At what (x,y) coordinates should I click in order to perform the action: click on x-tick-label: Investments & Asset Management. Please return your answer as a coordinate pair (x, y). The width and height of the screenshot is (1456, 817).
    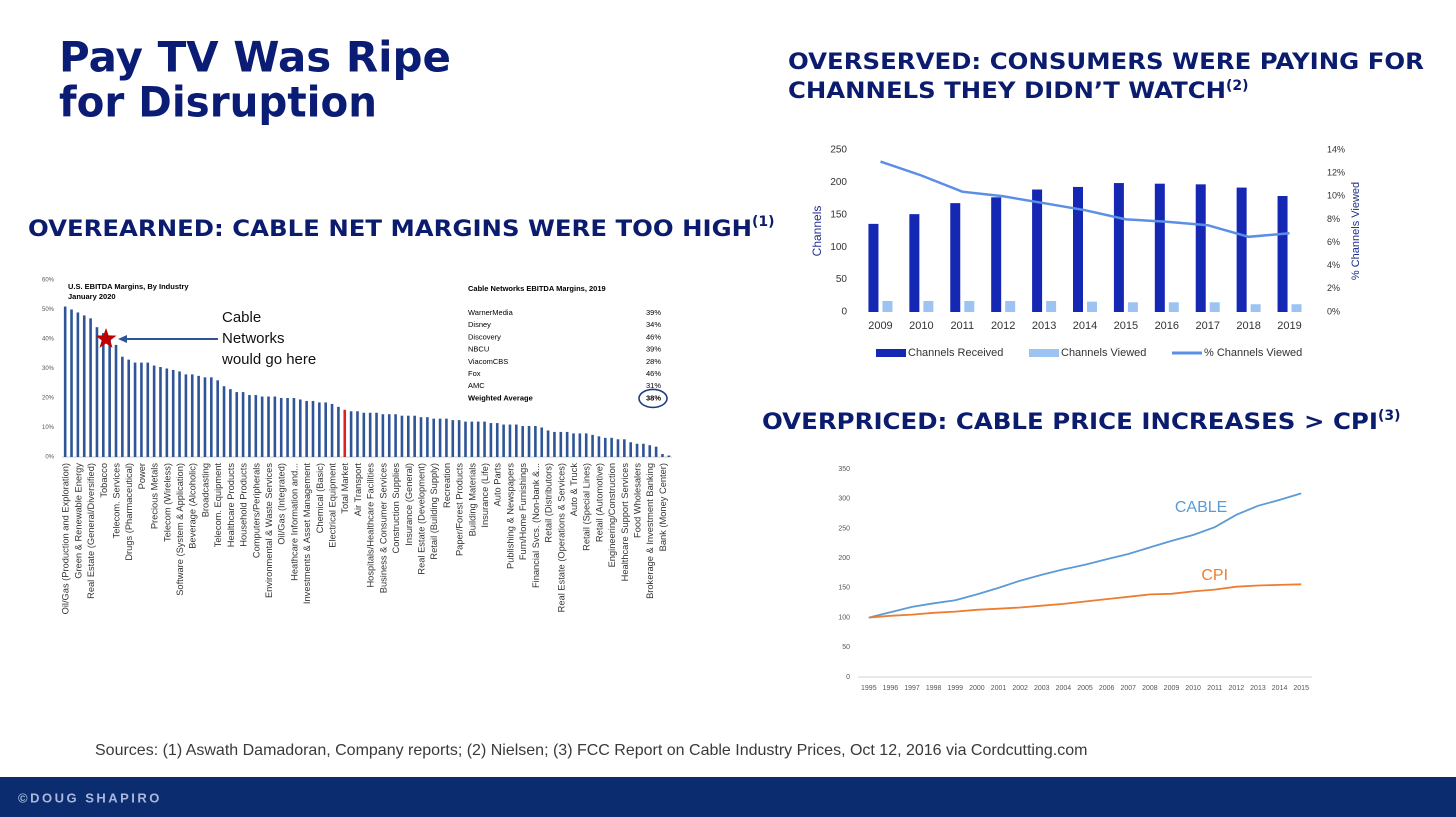
    Looking at the image, I should click on (307, 533).